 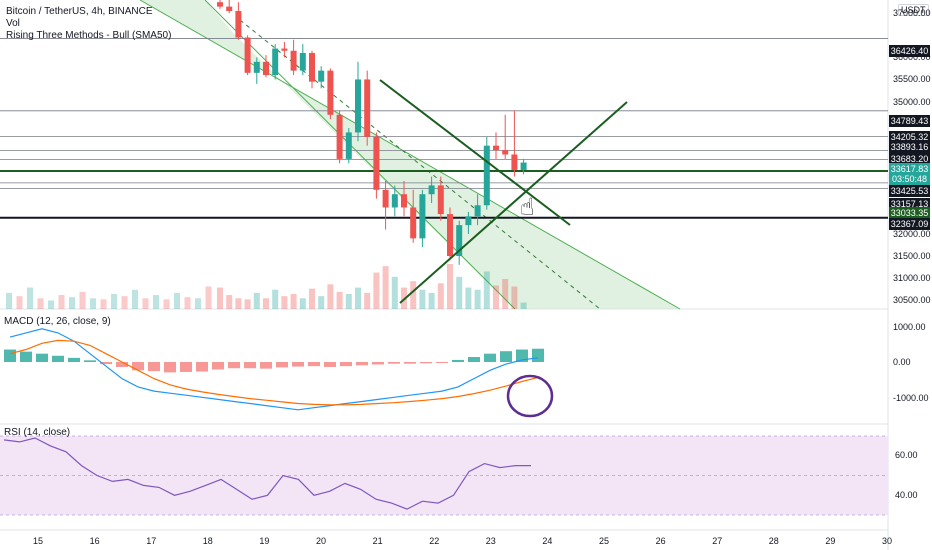 What do you see at coordinates (909, 327) in the screenshot?
I see `macd-axis-tick: 1000.00` at bounding box center [909, 327].